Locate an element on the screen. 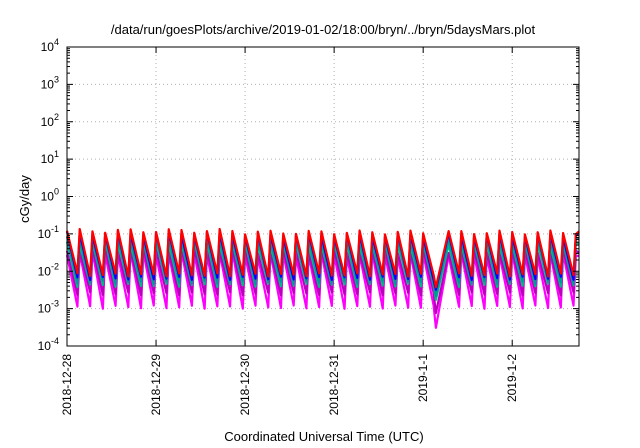 The image size is (640, 448). x-tick-label: 2019-1-2 is located at coordinates (512, 378).